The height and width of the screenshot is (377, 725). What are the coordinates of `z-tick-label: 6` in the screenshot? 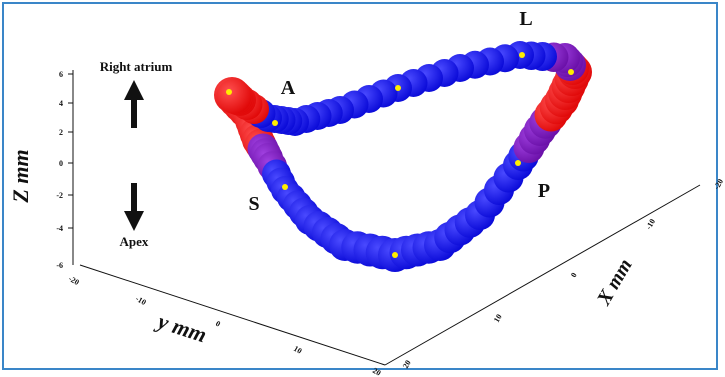 It's located at (61, 74).